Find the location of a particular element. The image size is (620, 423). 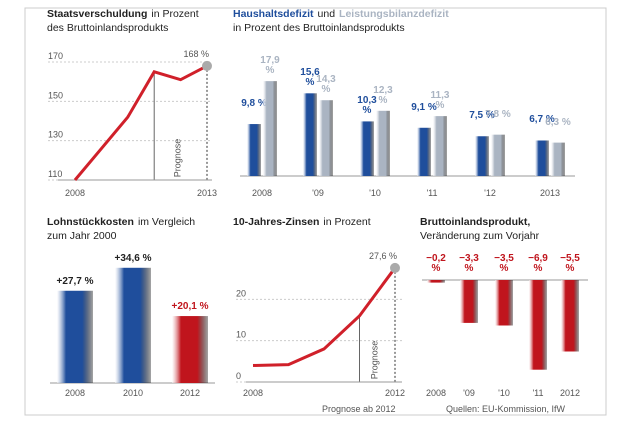

value-label-box: +27,7 % is located at coordinates (75, 281).